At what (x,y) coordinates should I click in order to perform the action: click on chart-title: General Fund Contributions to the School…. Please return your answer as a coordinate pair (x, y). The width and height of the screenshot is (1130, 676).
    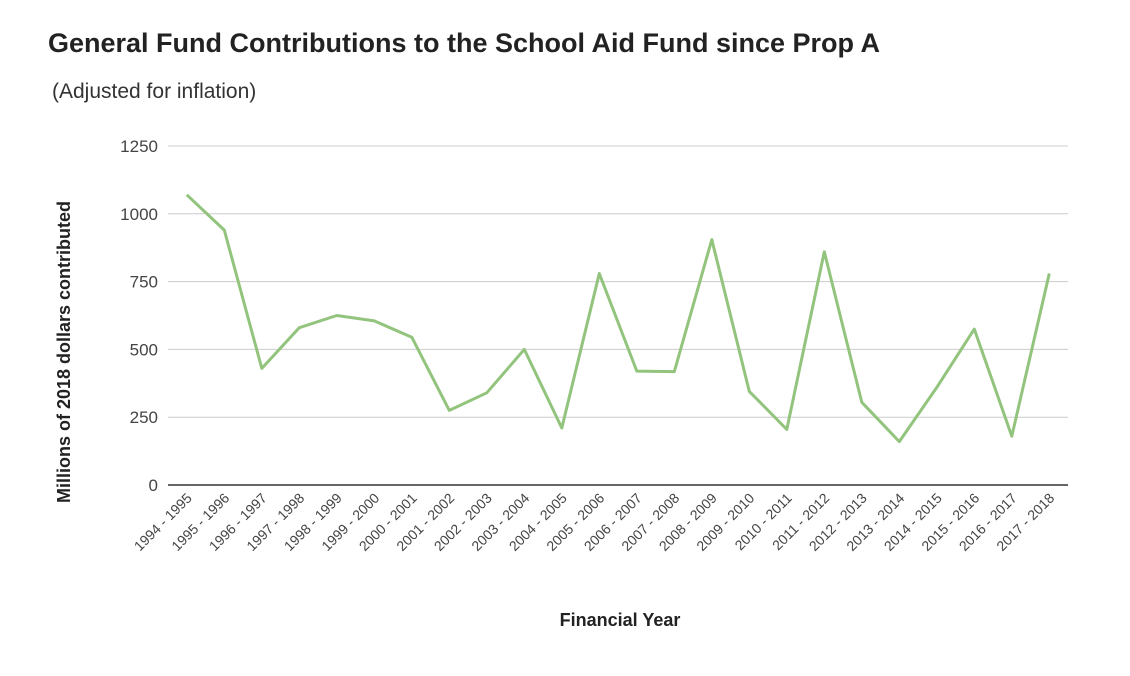
    Looking at the image, I should click on (464, 43).